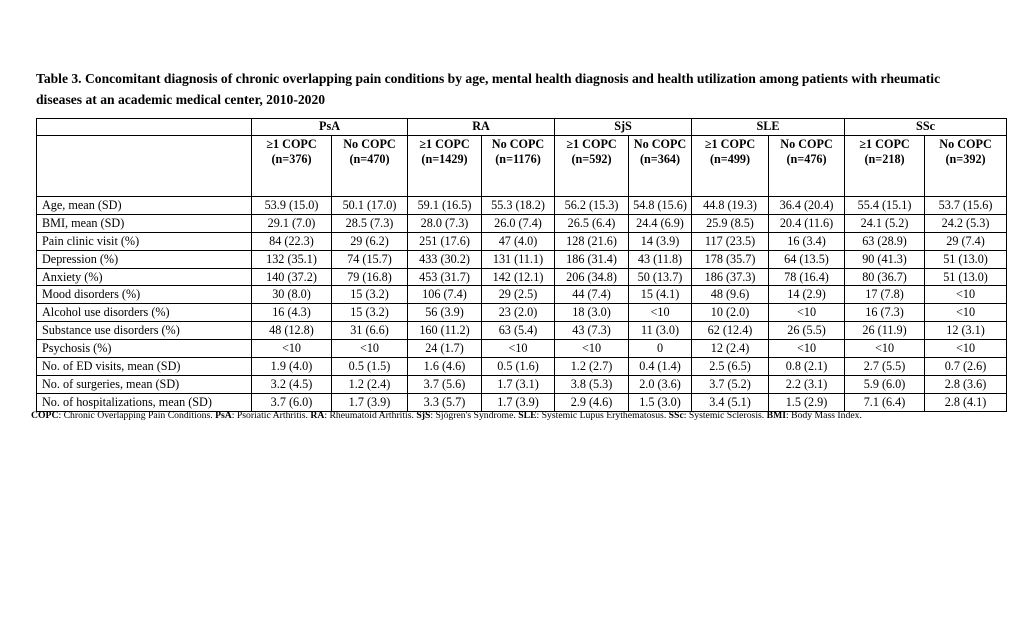 The height and width of the screenshot is (622, 1024). I want to click on value-cell: 29 (2.5), so click(518, 295).